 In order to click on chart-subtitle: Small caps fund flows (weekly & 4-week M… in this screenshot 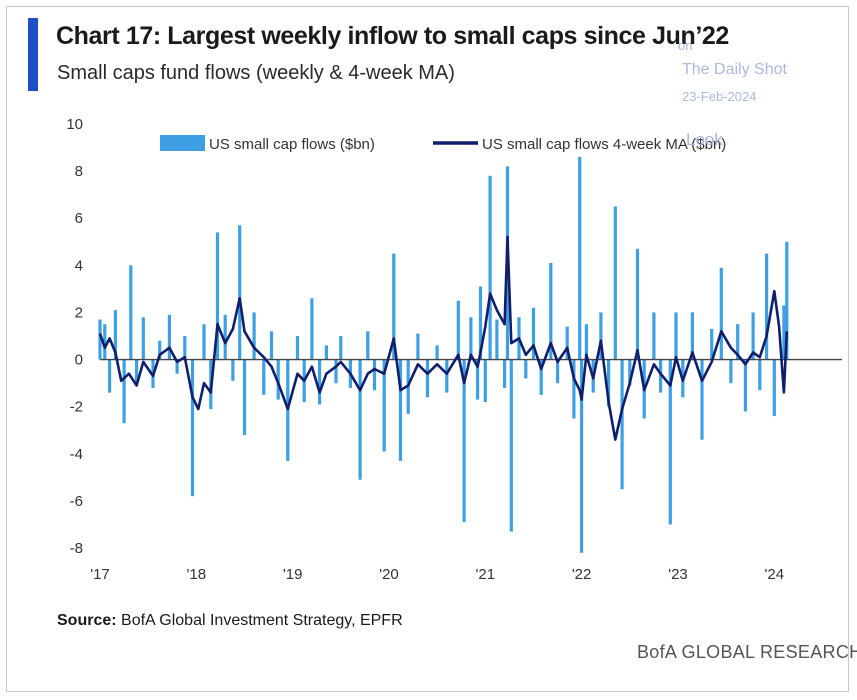, I will do `click(256, 73)`.